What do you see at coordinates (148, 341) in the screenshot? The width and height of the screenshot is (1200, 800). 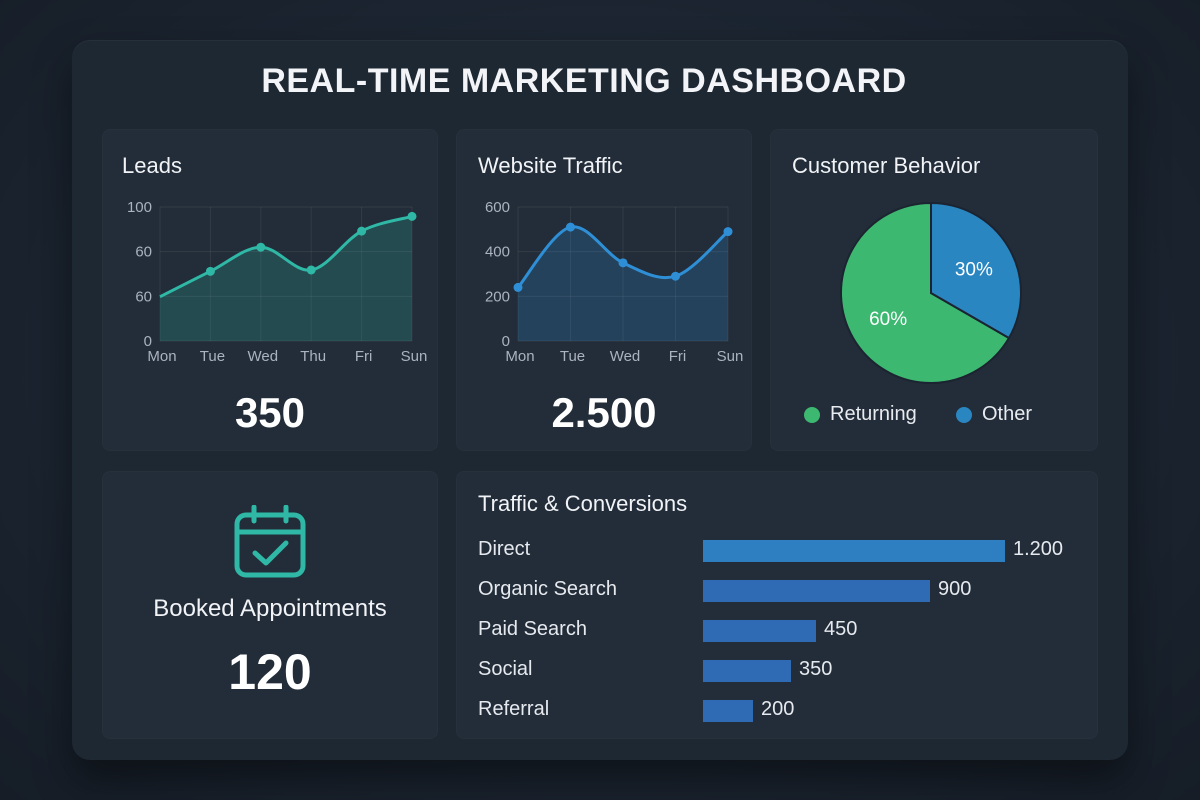 I see `leads-y-tick: 0` at bounding box center [148, 341].